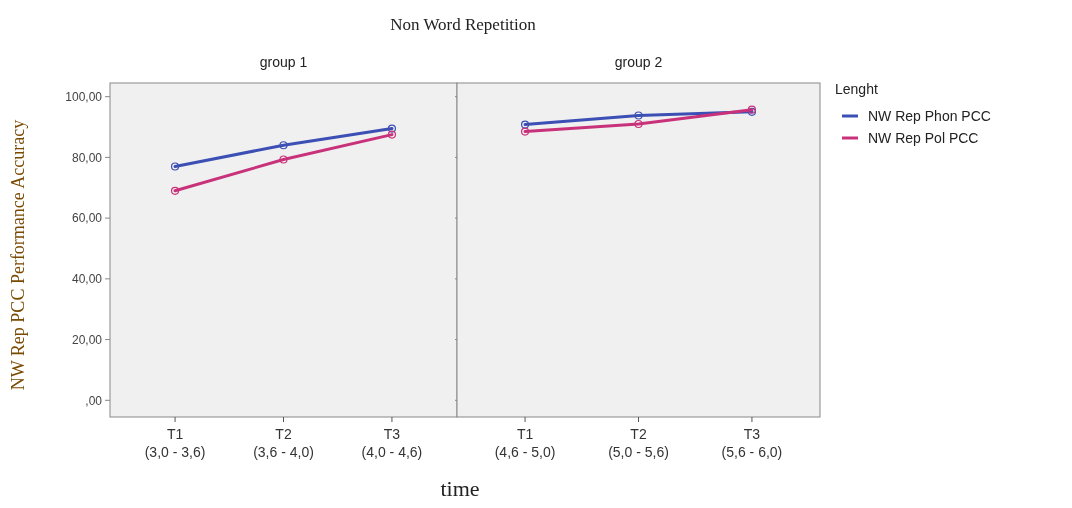  I want to click on y-tick-label: 60,00, so click(87, 218).